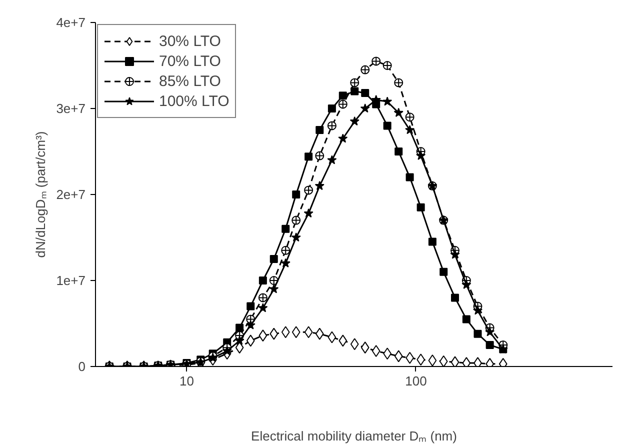 The image size is (630, 446). I want to click on y-tick-label: 0, so click(82, 366).